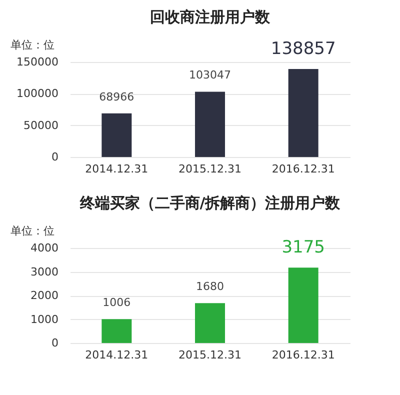 The width and height of the screenshot is (400, 395). What do you see at coordinates (210, 287) in the screenshot?
I see `data-label: 1680` at bounding box center [210, 287].